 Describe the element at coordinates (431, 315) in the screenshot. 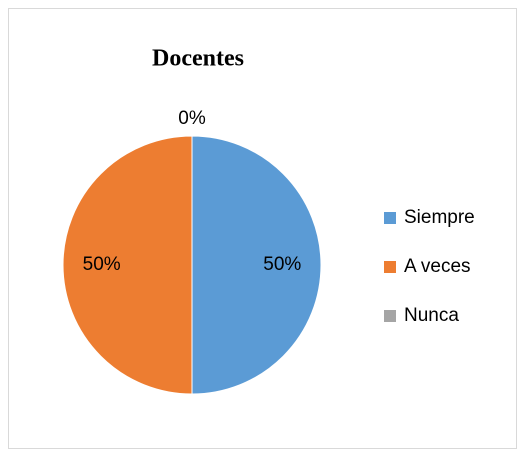

I see `legend-label: Nunca` at that location.